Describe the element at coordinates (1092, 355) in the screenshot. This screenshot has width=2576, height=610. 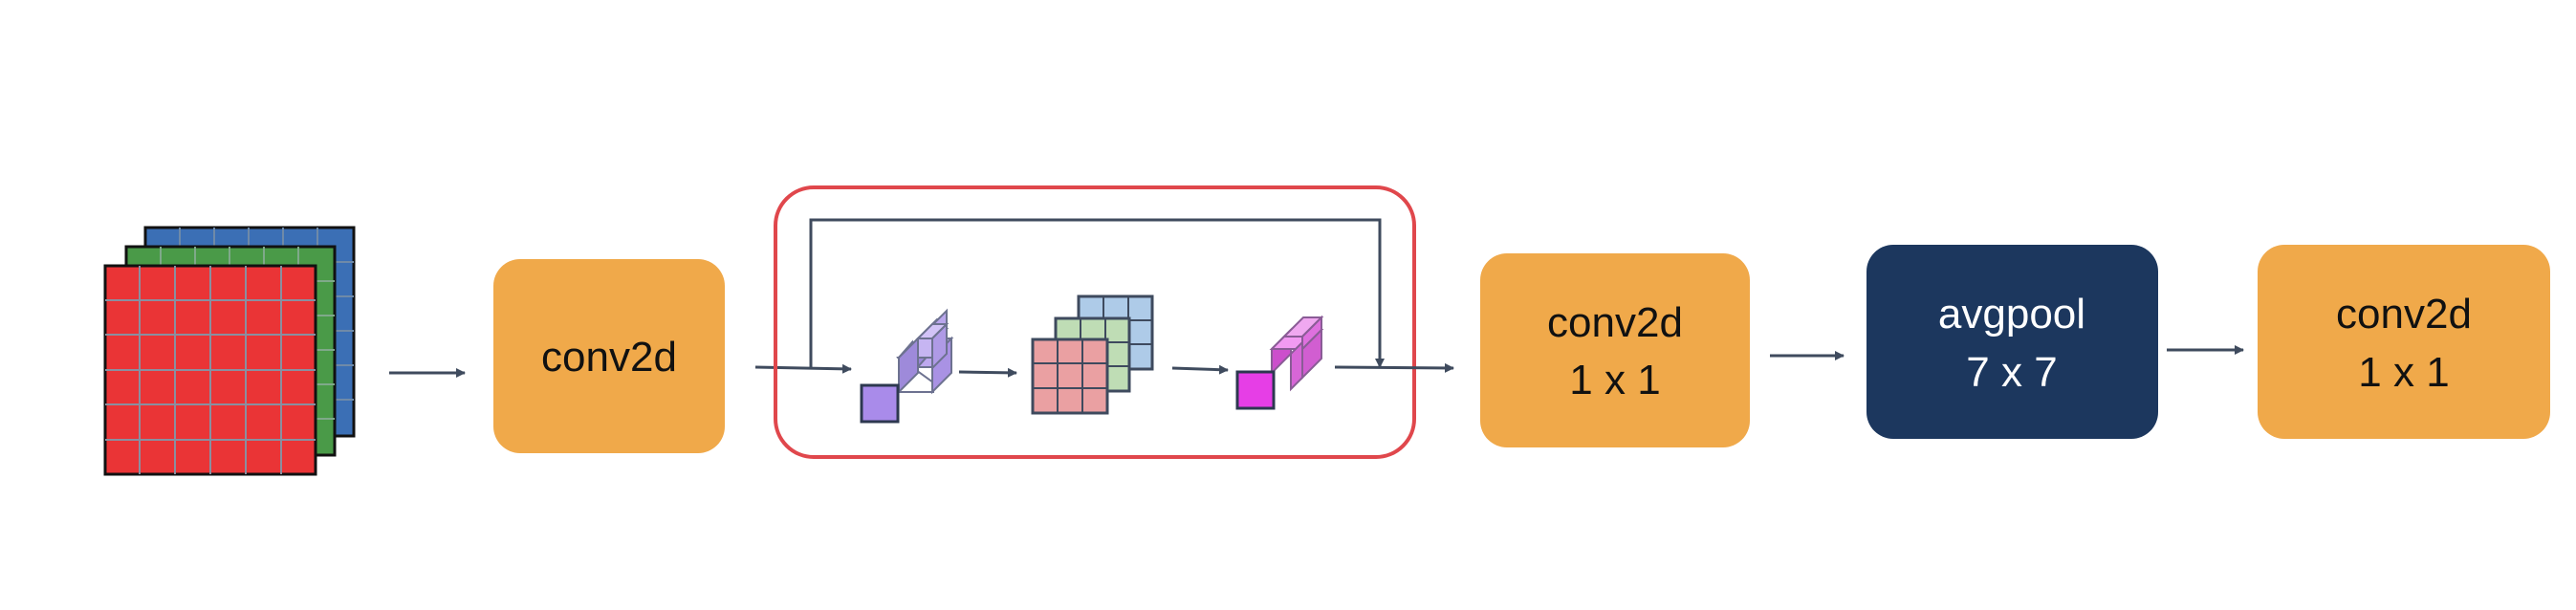
I see `intermediate-feature-stack-icon` at that location.